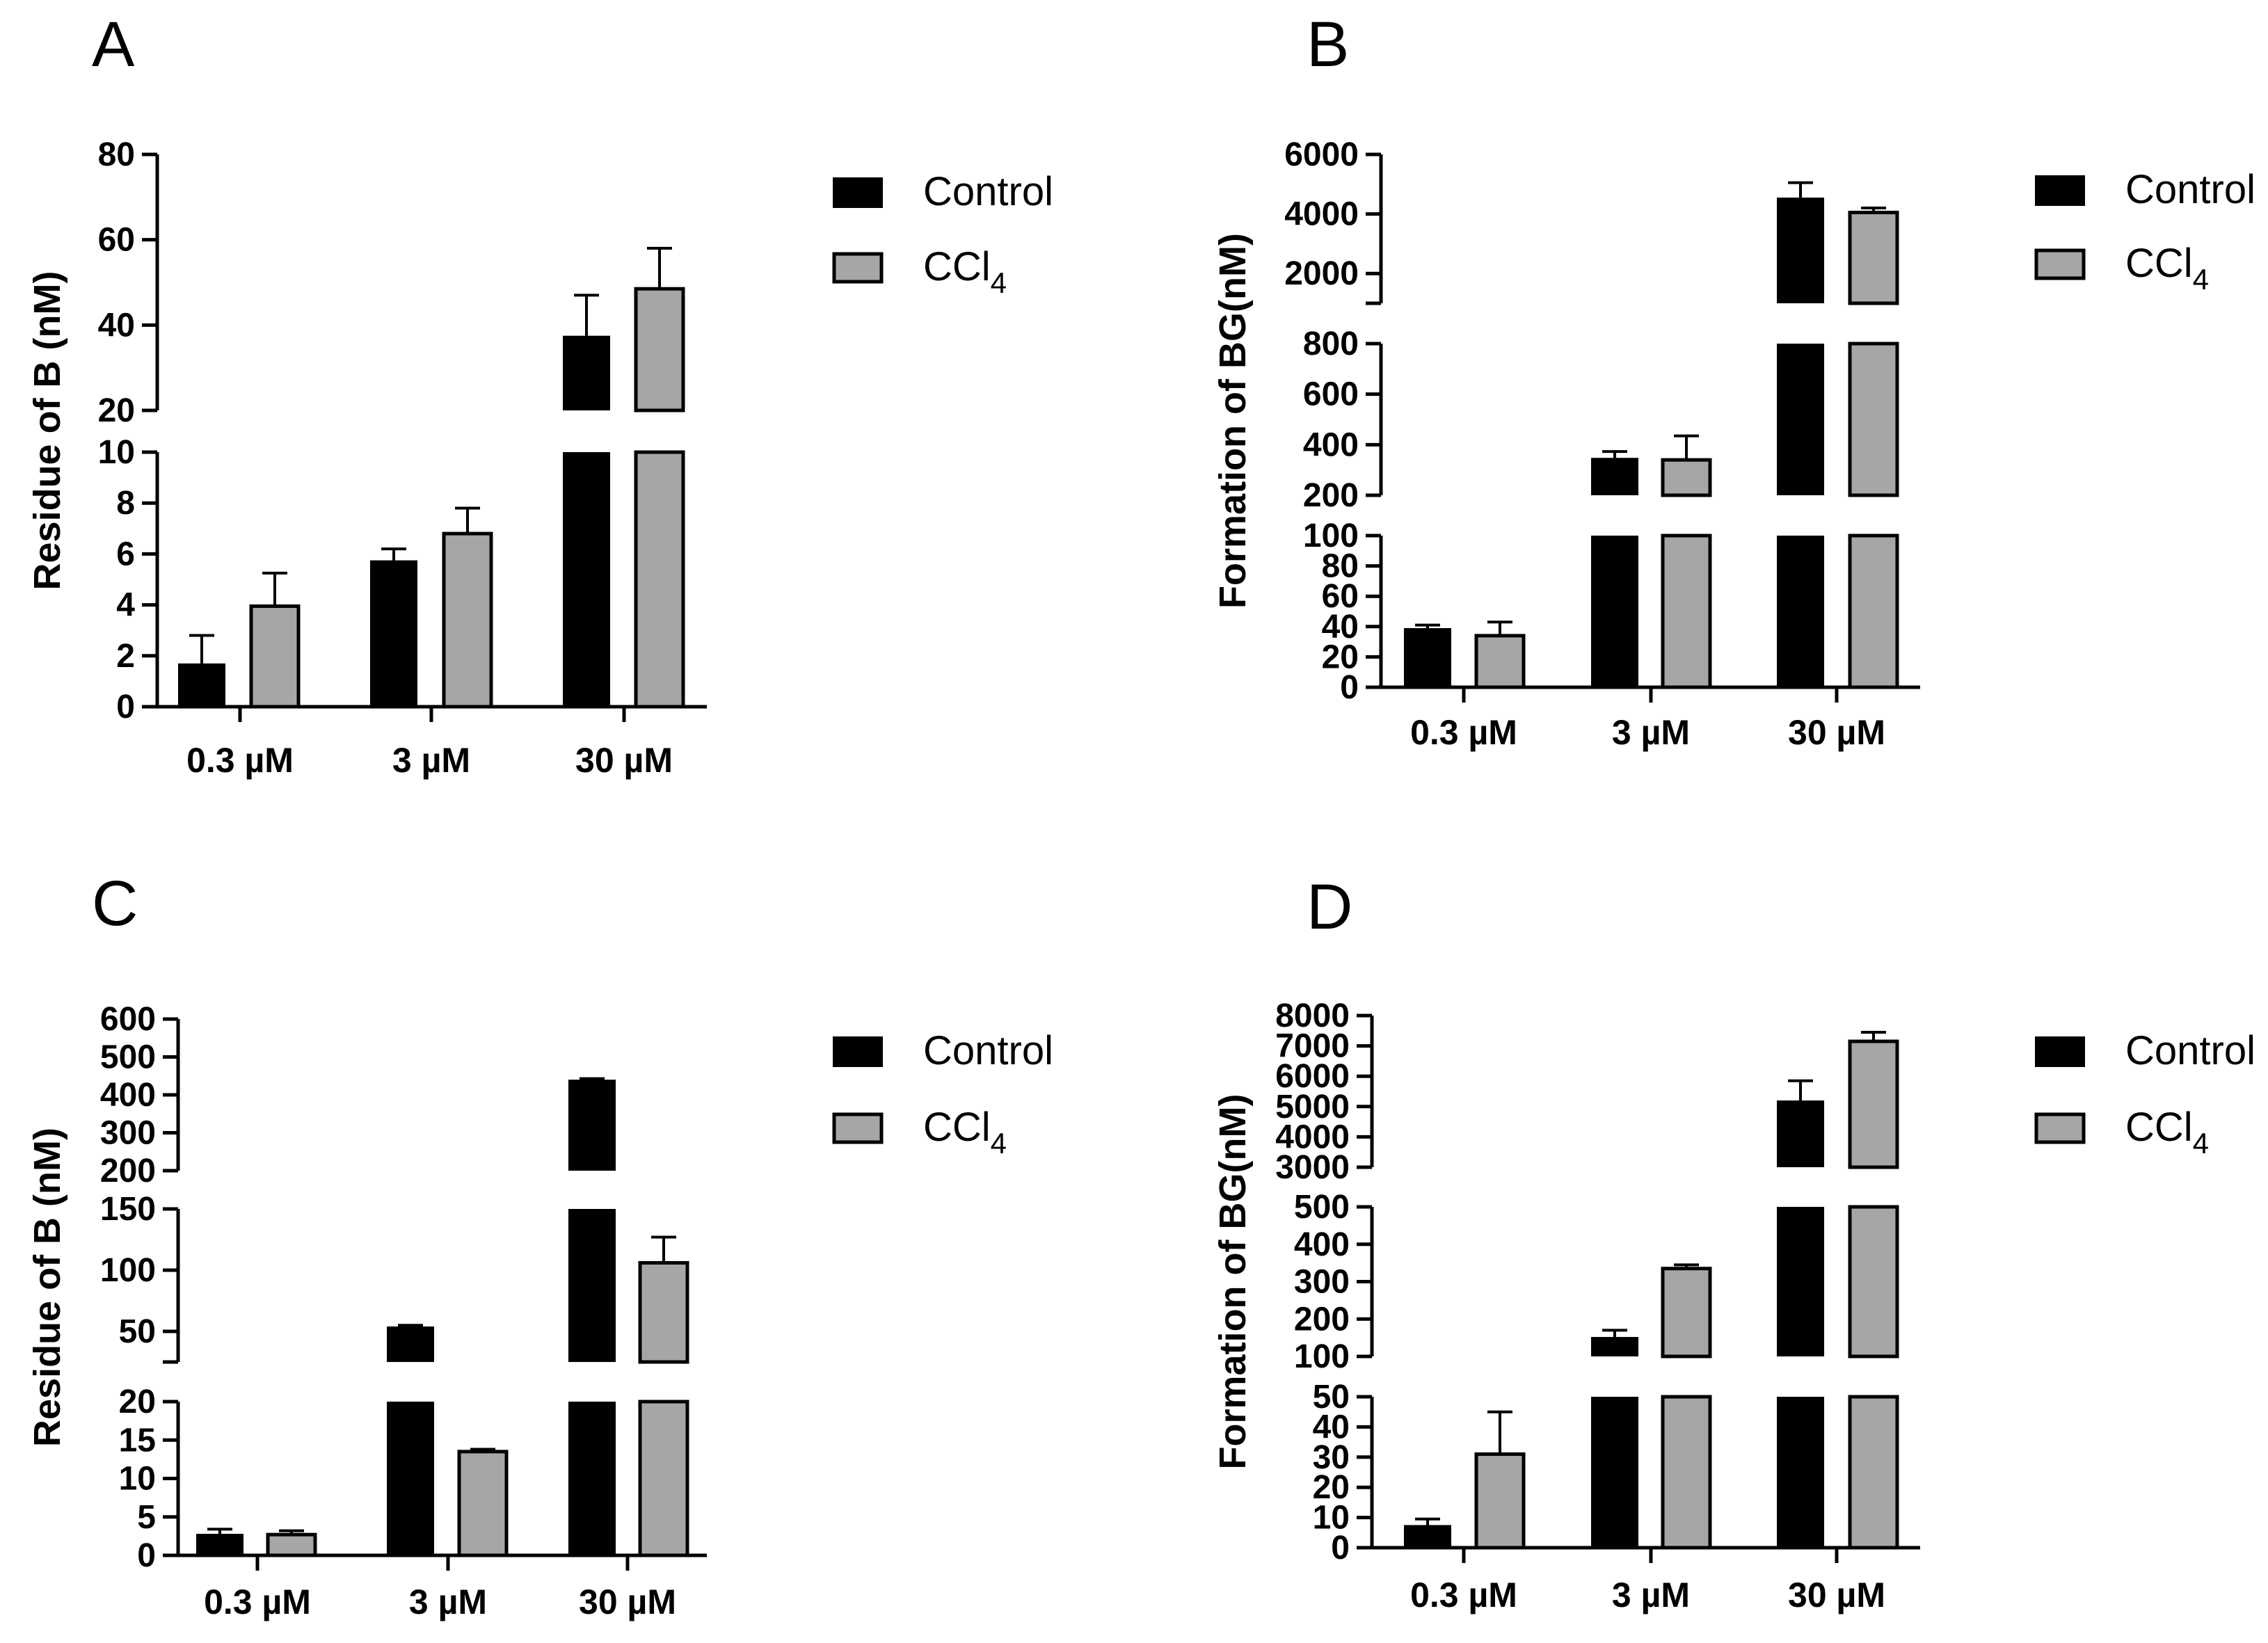  What do you see at coordinates (1312, 1016) in the screenshot?
I see `y-tick-label: 8000` at bounding box center [1312, 1016].